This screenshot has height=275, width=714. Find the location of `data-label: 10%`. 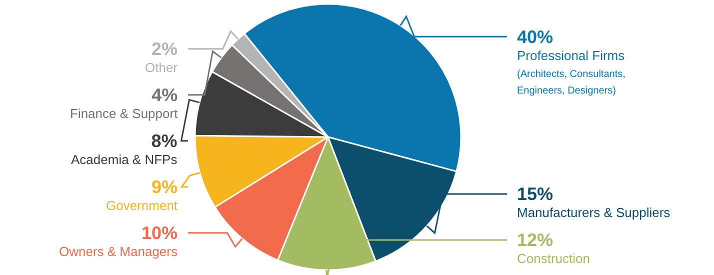

data-label: 10% is located at coordinates (159, 233).